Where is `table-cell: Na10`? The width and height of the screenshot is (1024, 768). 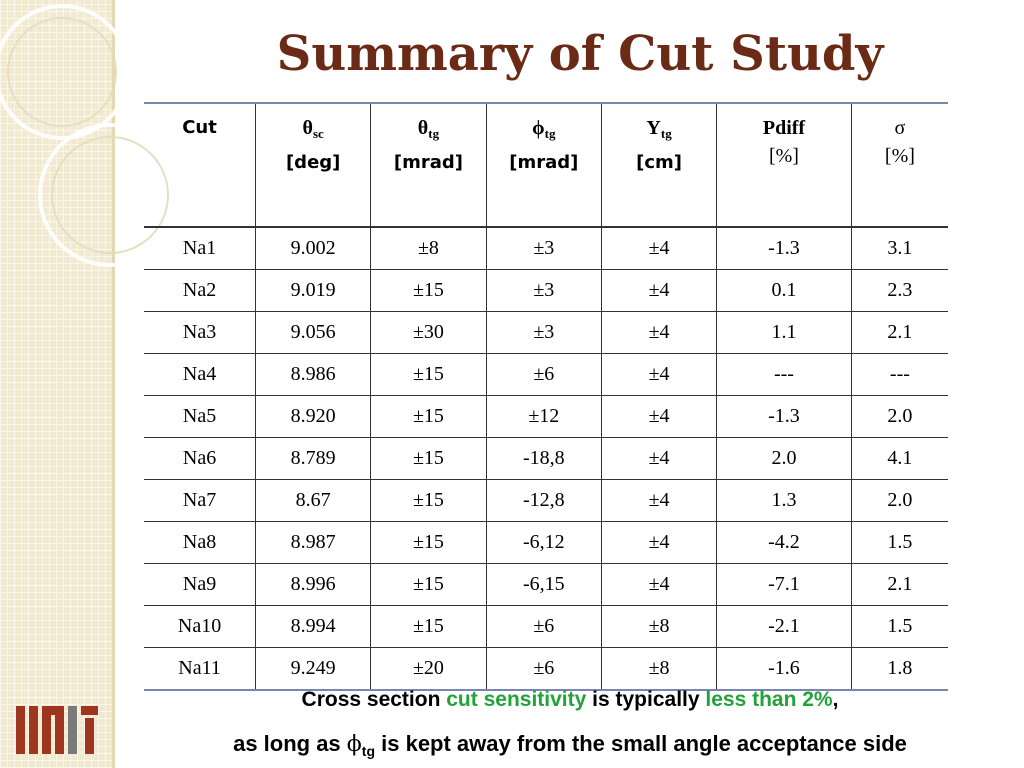
table-cell: Na10 is located at coordinates (200, 626).